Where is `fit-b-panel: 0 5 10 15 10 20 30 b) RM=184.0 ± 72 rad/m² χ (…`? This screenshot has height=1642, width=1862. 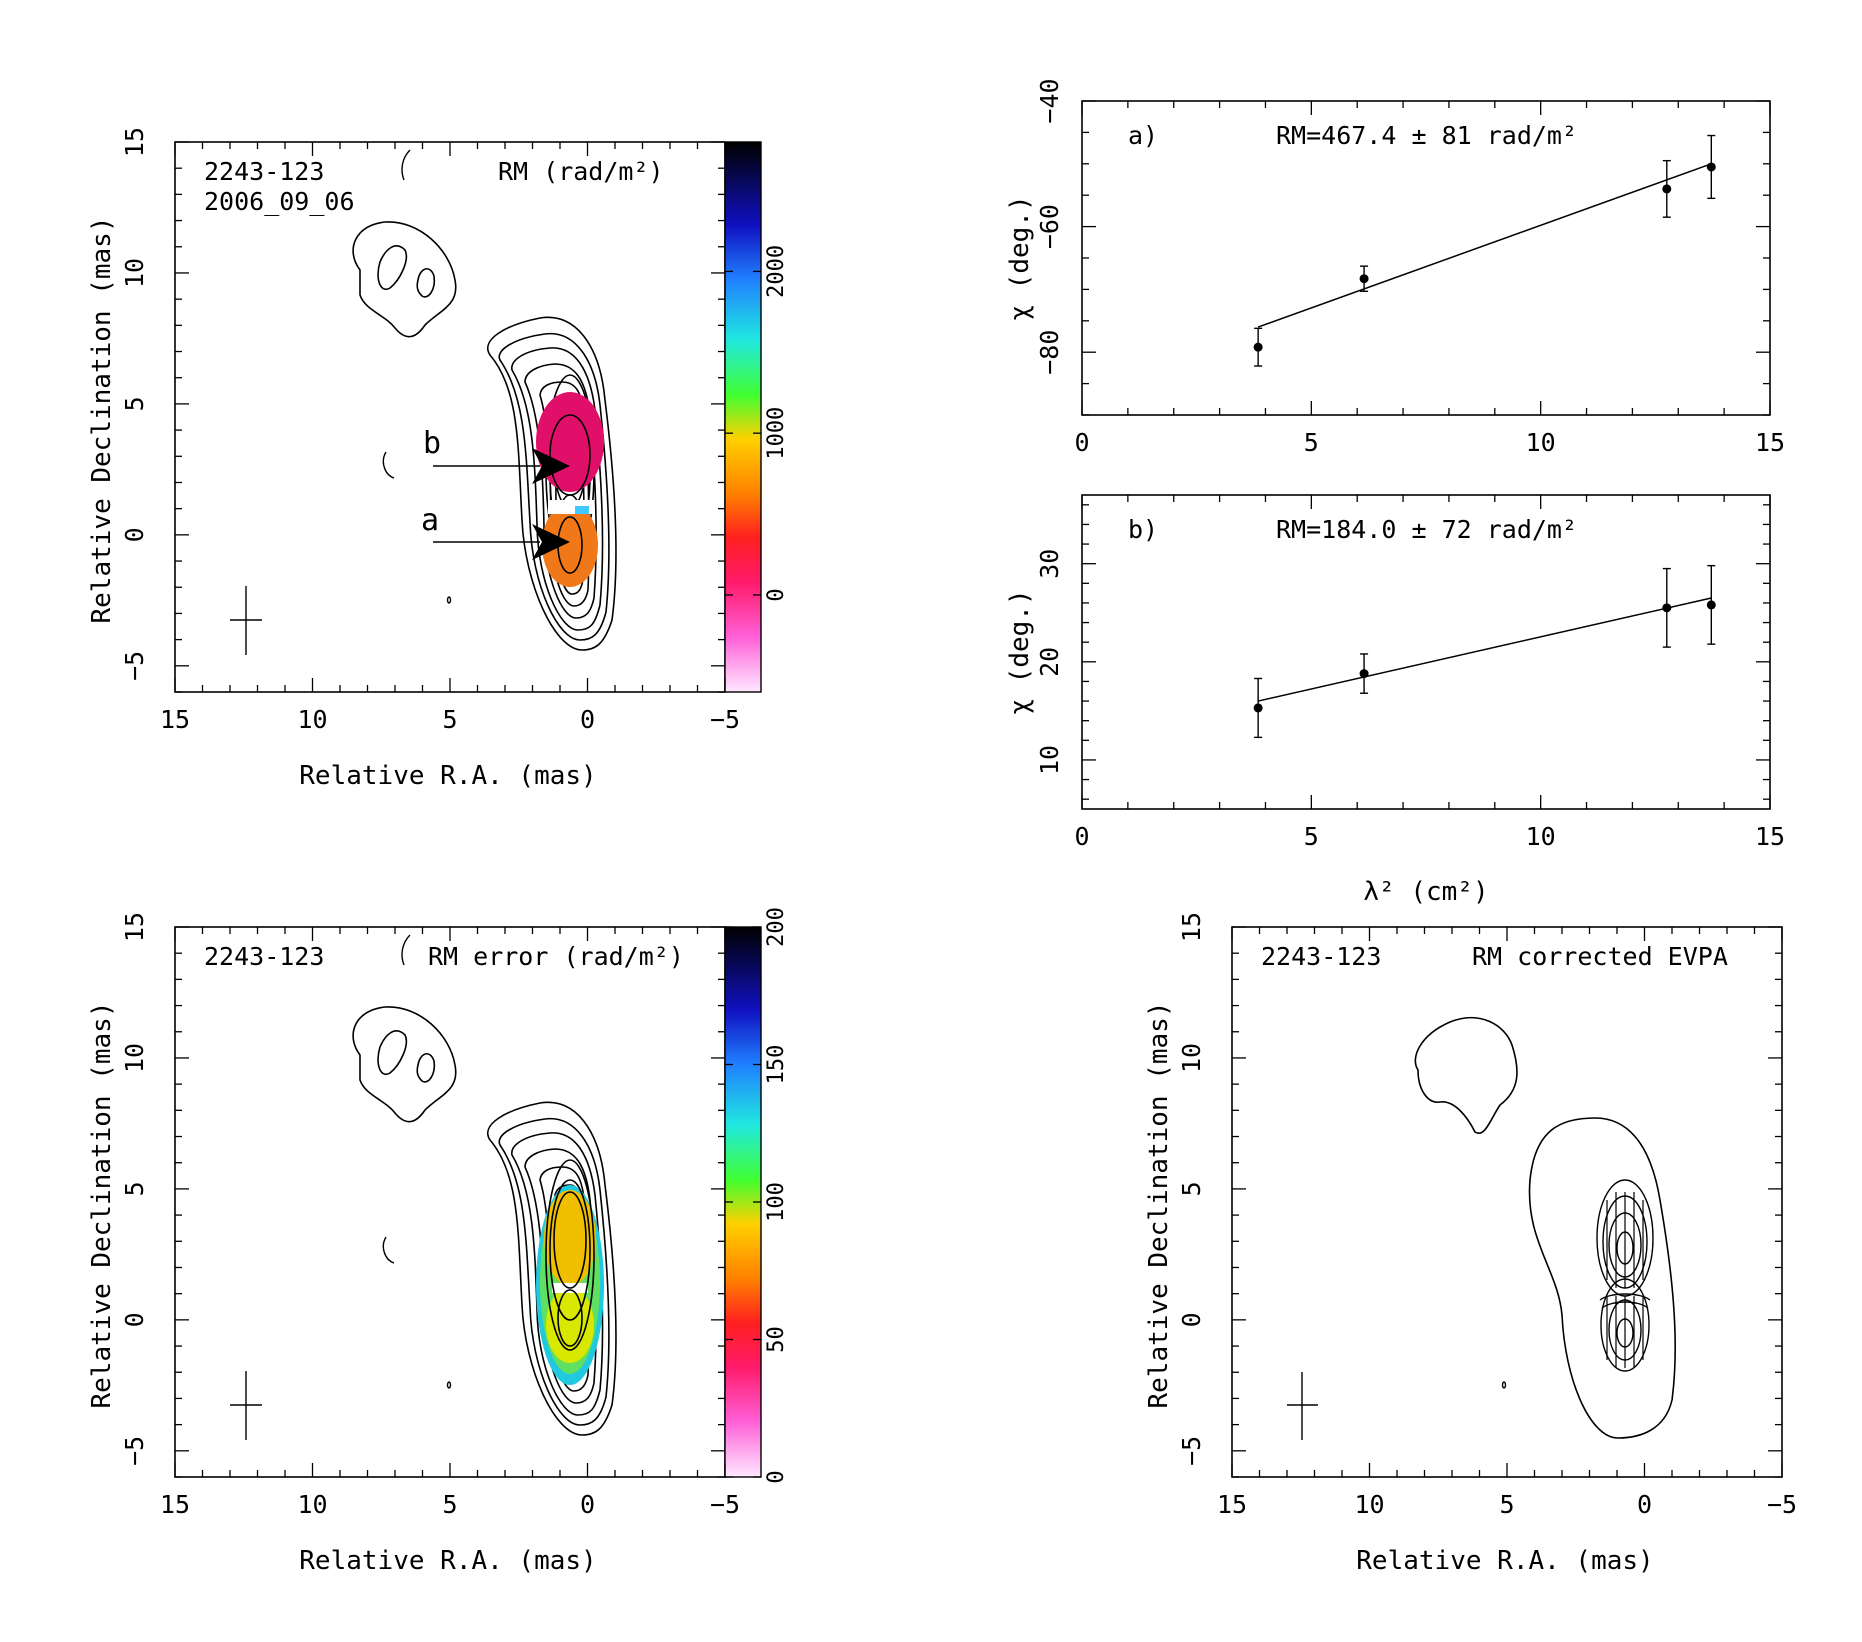 fit-b-panel: 0 5 10 15 10 20 30 b) RM=184.0 ± 72 rad/m² χ (… is located at coordinates (1395, 700).